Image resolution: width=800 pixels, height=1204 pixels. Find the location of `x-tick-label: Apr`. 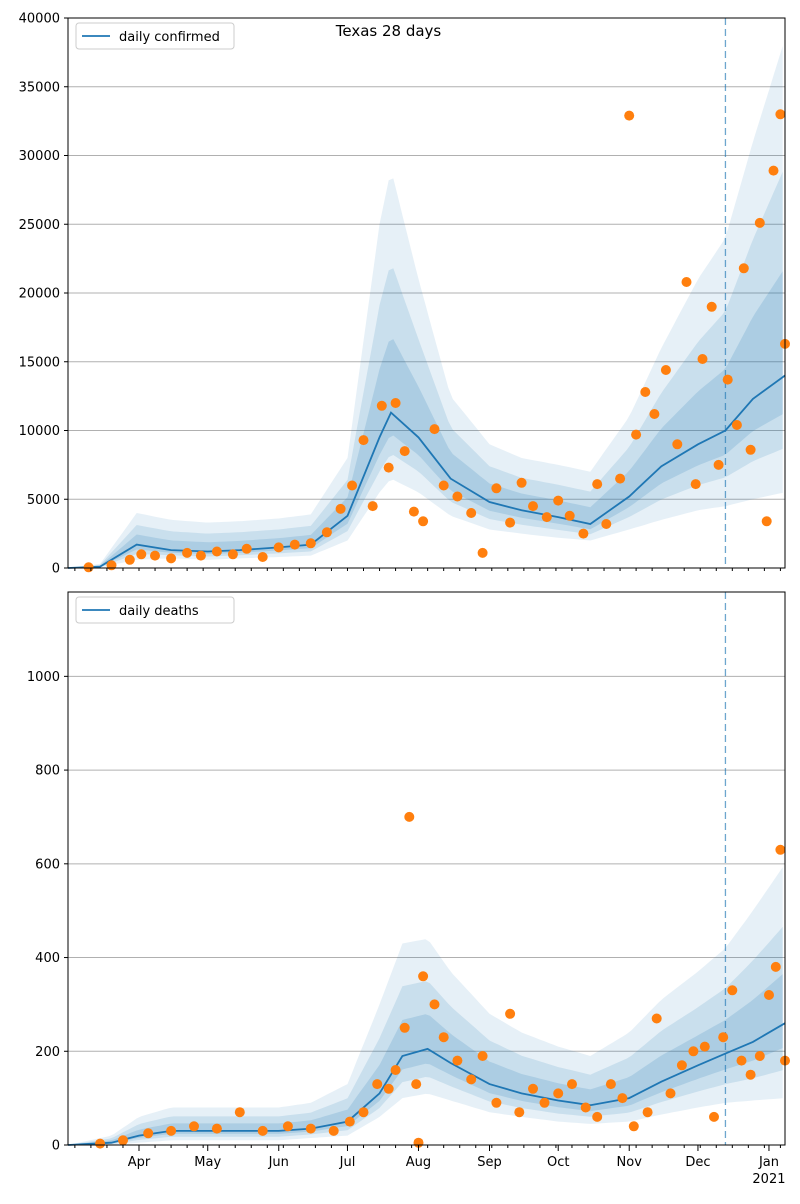

x-tick-label: Apr is located at coordinates (139, 1162).